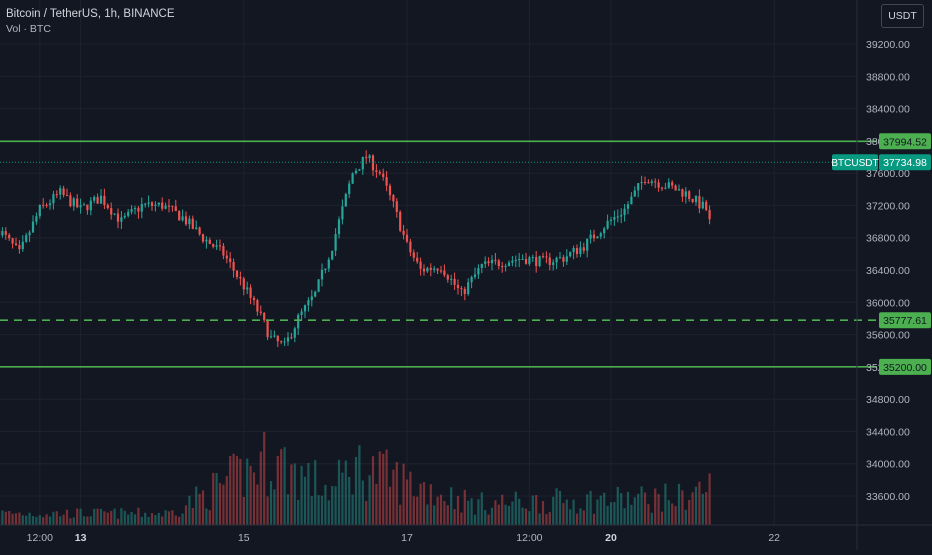 This screenshot has height=555, width=932. What do you see at coordinates (905, 163) in the screenshot?
I see `current-price-label: 37734.98` at bounding box center [905, 163].